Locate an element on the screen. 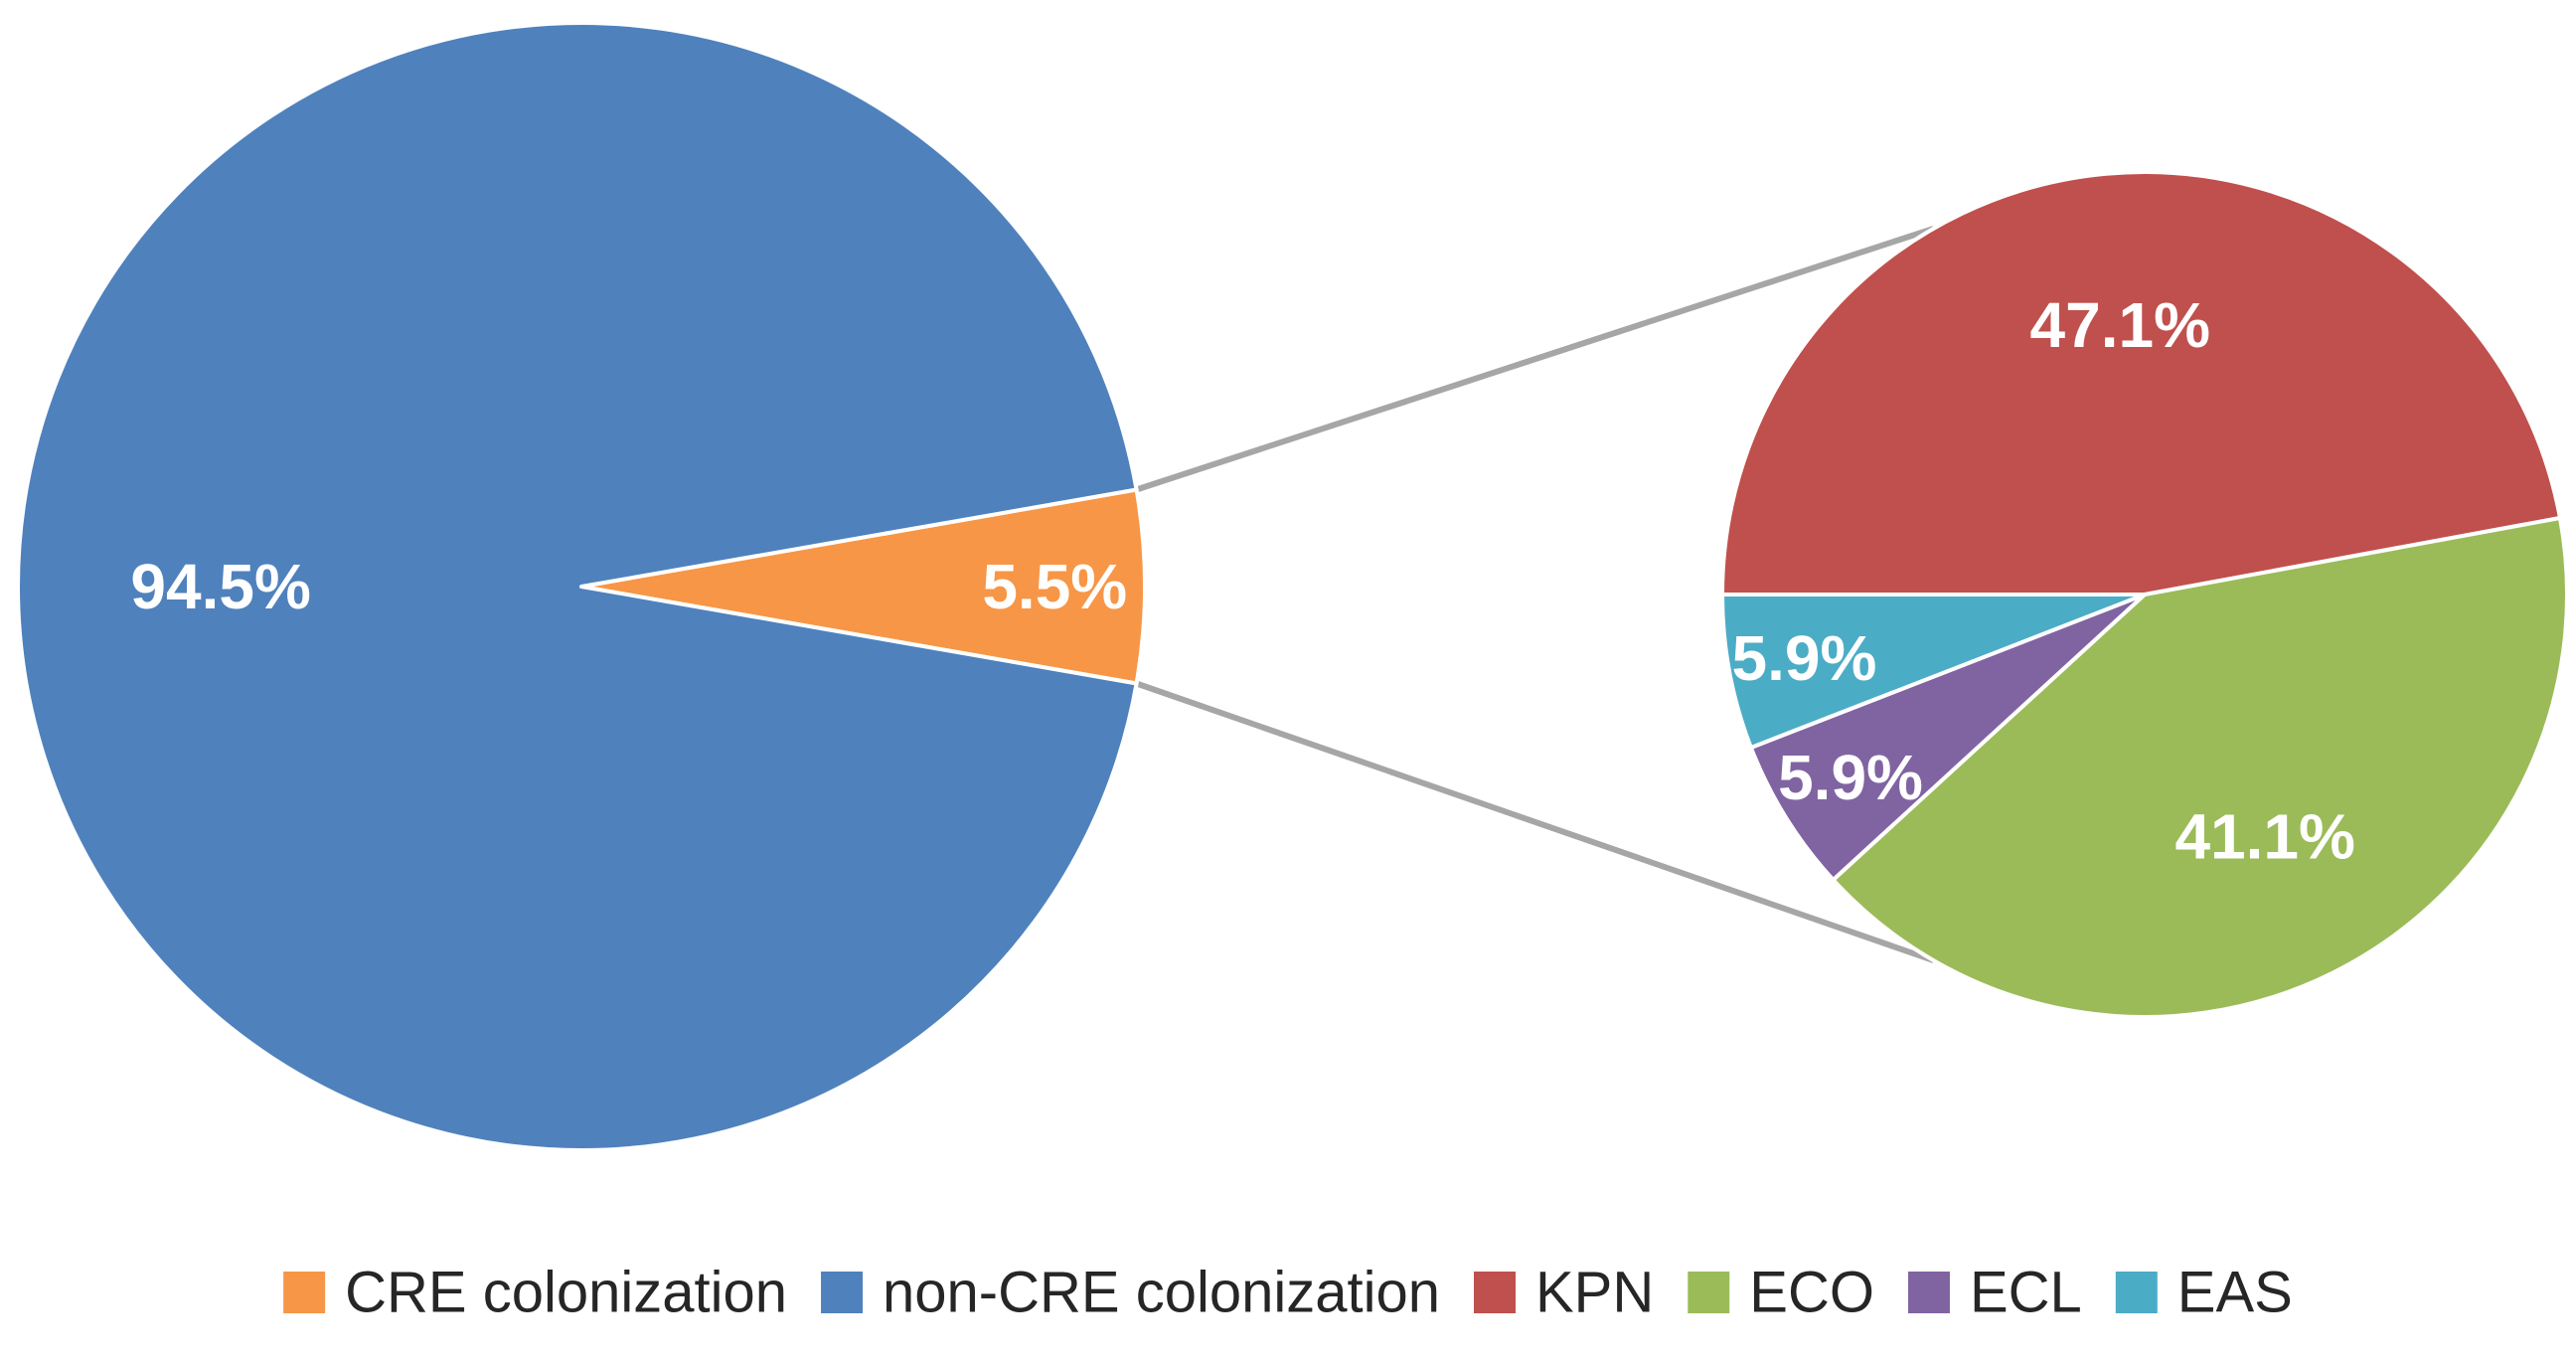  data-label-eco: 41.1% is located at coordinates (2264, 837).